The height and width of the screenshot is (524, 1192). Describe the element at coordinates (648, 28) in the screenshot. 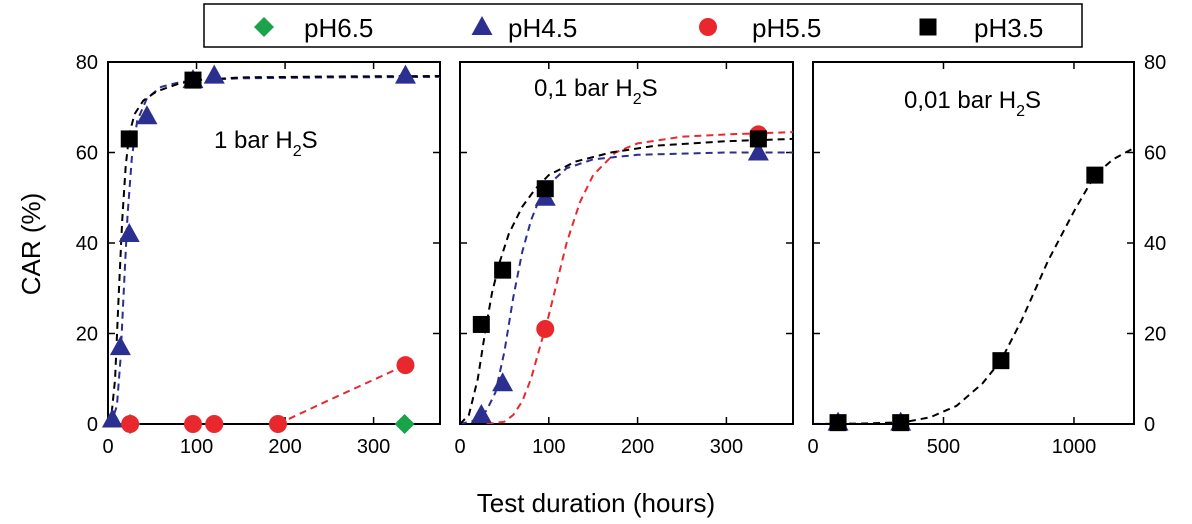

I see `legend-items: pH6.5 pH4.5 pH5.5 pH3.5` at that location.